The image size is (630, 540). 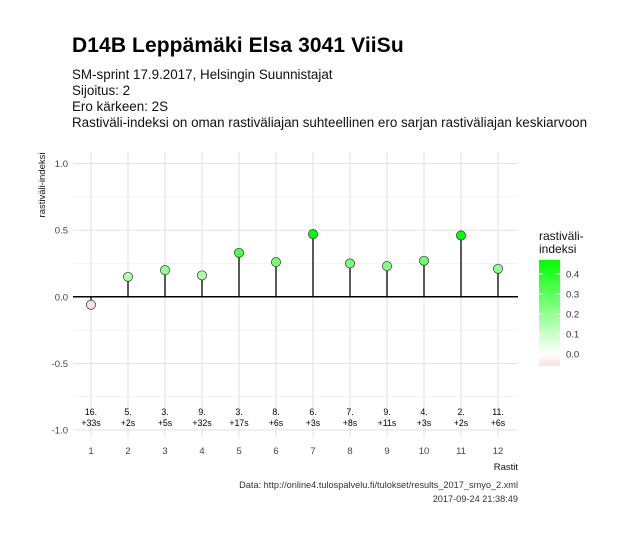 I want to click on x-tick-label: 1, so click(x=90, y=451).